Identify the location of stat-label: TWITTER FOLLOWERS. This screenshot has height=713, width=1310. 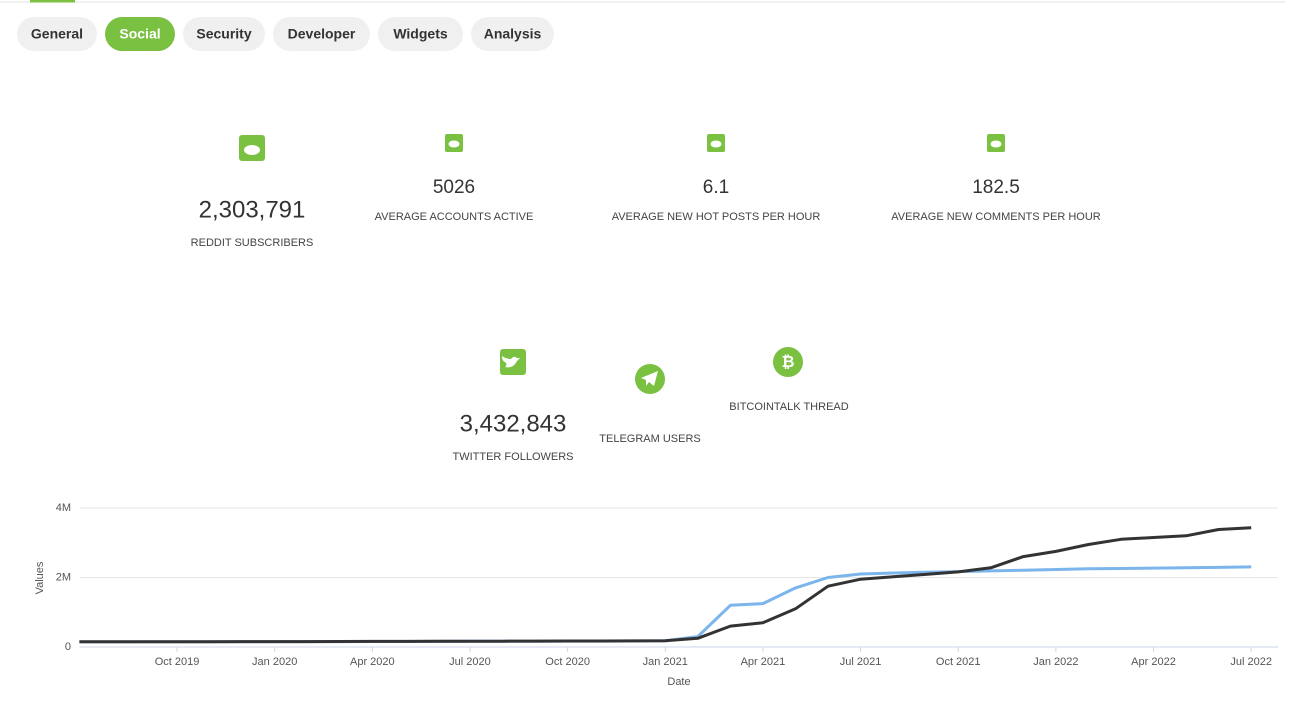
(513, 457).